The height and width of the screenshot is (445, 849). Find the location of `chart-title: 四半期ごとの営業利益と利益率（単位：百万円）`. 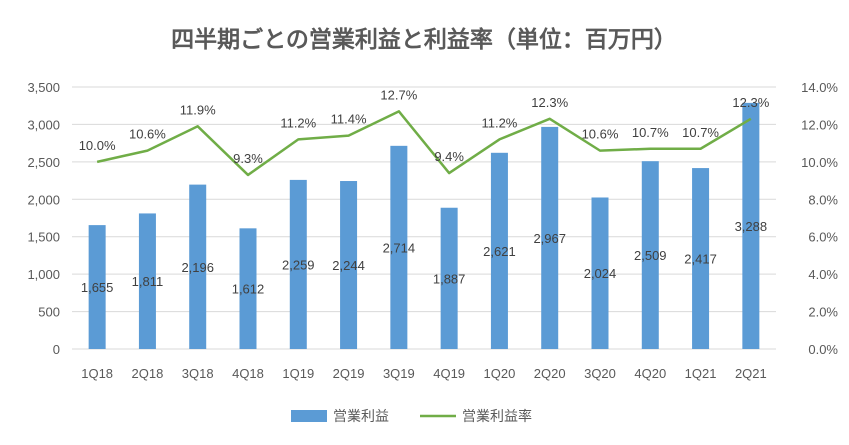

chart-title: 四半期ごとの営業利益と利益率（単位：百万円） is located at coordinates (424, 39).